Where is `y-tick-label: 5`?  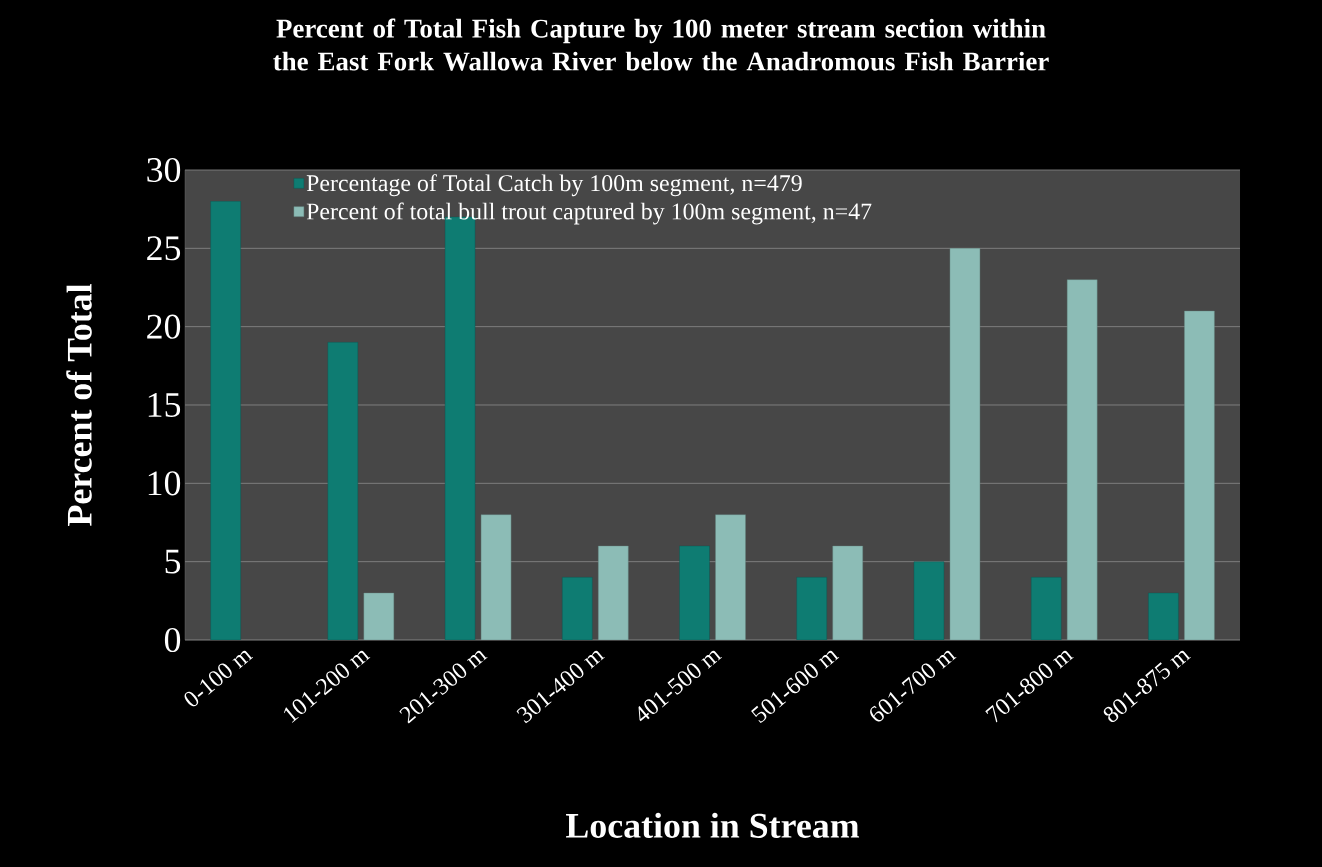
y-tick-label: 5 is located at coordinates (173, 561).